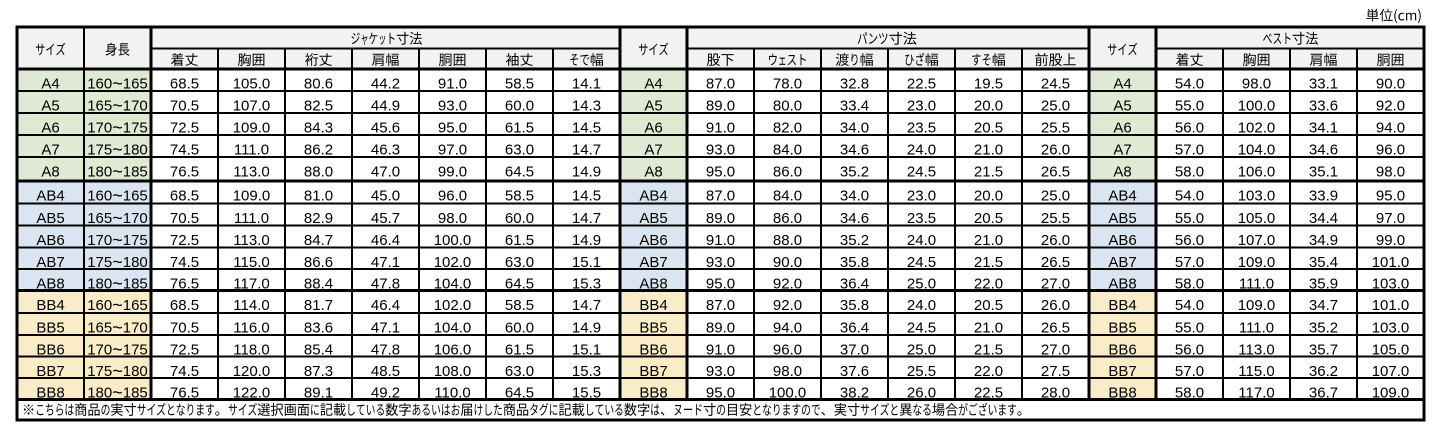 Image resolution: width=1439 pixels, height=439 pixels. I want to click on svg-text: 91.0, so click(452, 83).